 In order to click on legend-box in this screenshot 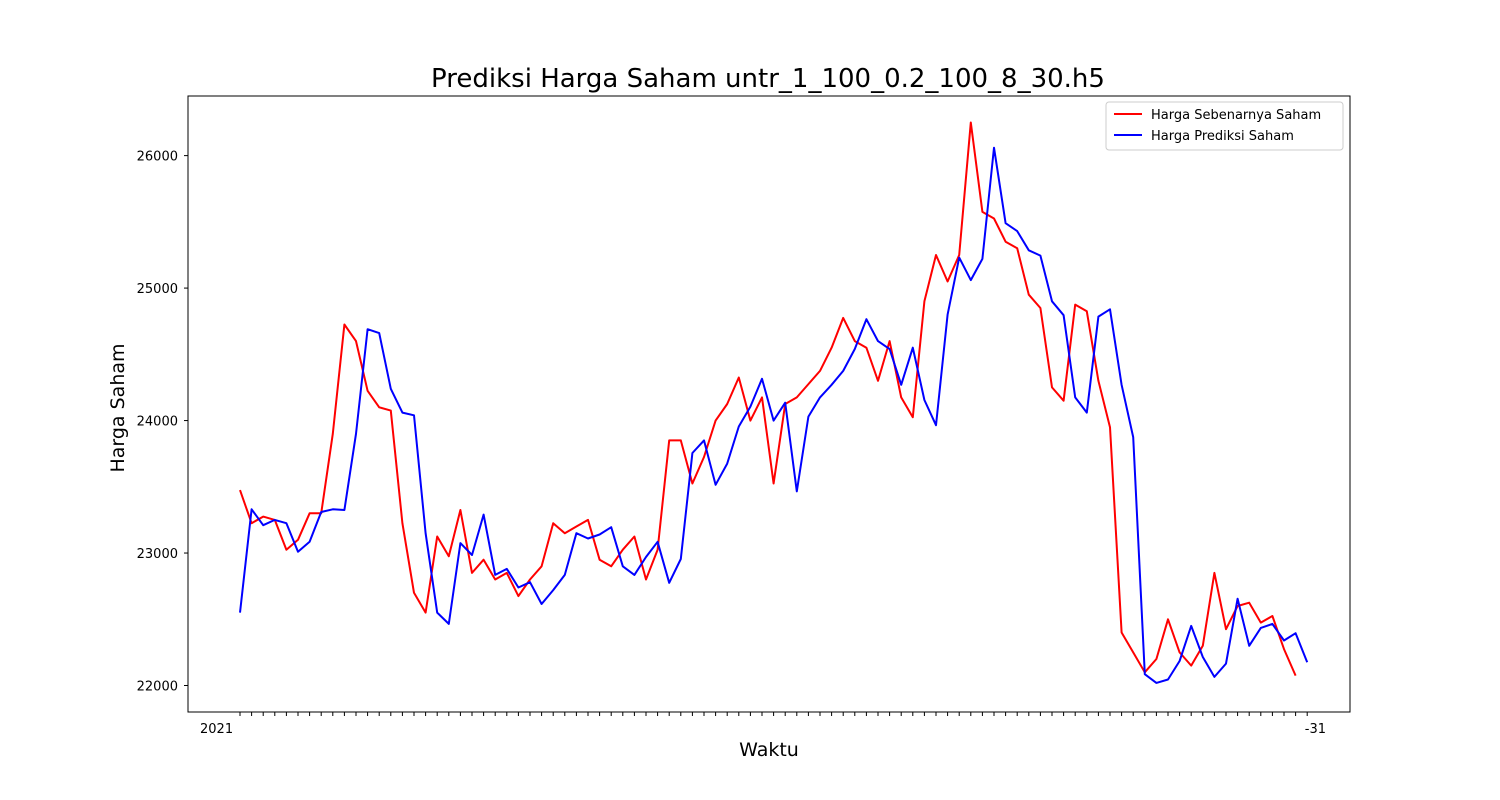, I will do `click(1224, 126)`.